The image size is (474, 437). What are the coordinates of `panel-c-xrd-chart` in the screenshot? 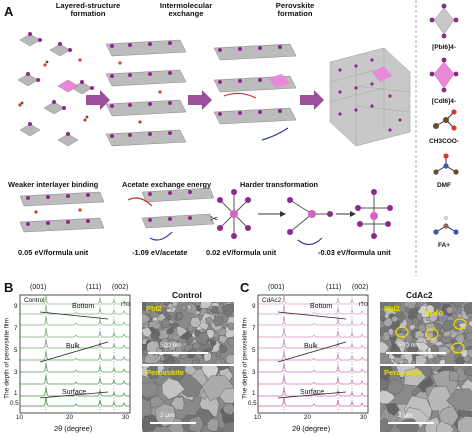 It's located at (313, 354).